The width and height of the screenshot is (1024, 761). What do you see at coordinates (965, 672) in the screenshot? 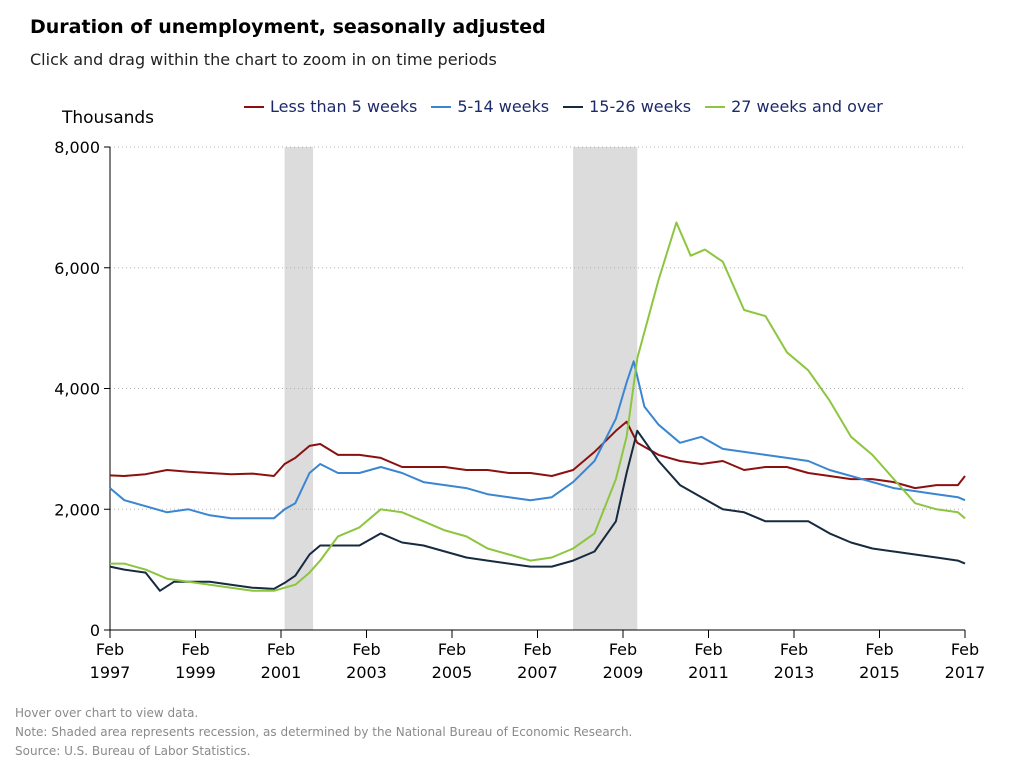
I see `x-tick-label: 2017` at bounding box center [965, 672].